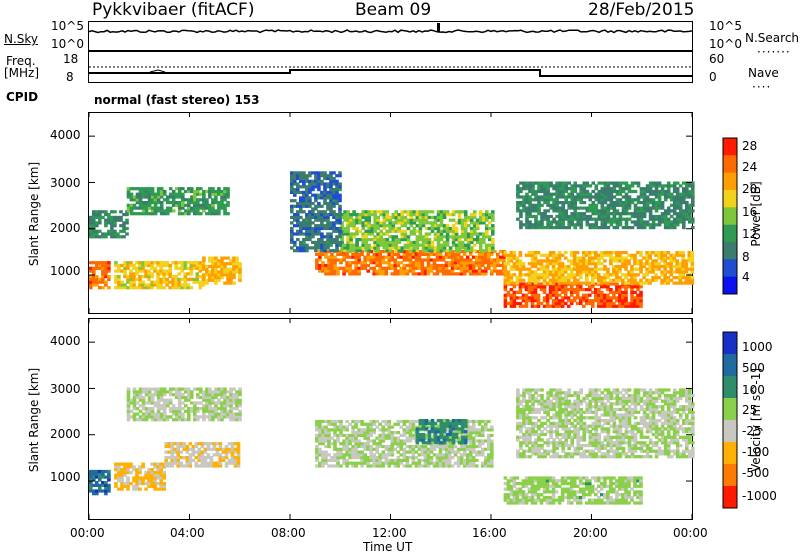 The image size is (800, 554). What do you see at coordinates (489, 533) in the screenshot?
I see `xtick-4: 16:00` at bounding box center [489, 533].